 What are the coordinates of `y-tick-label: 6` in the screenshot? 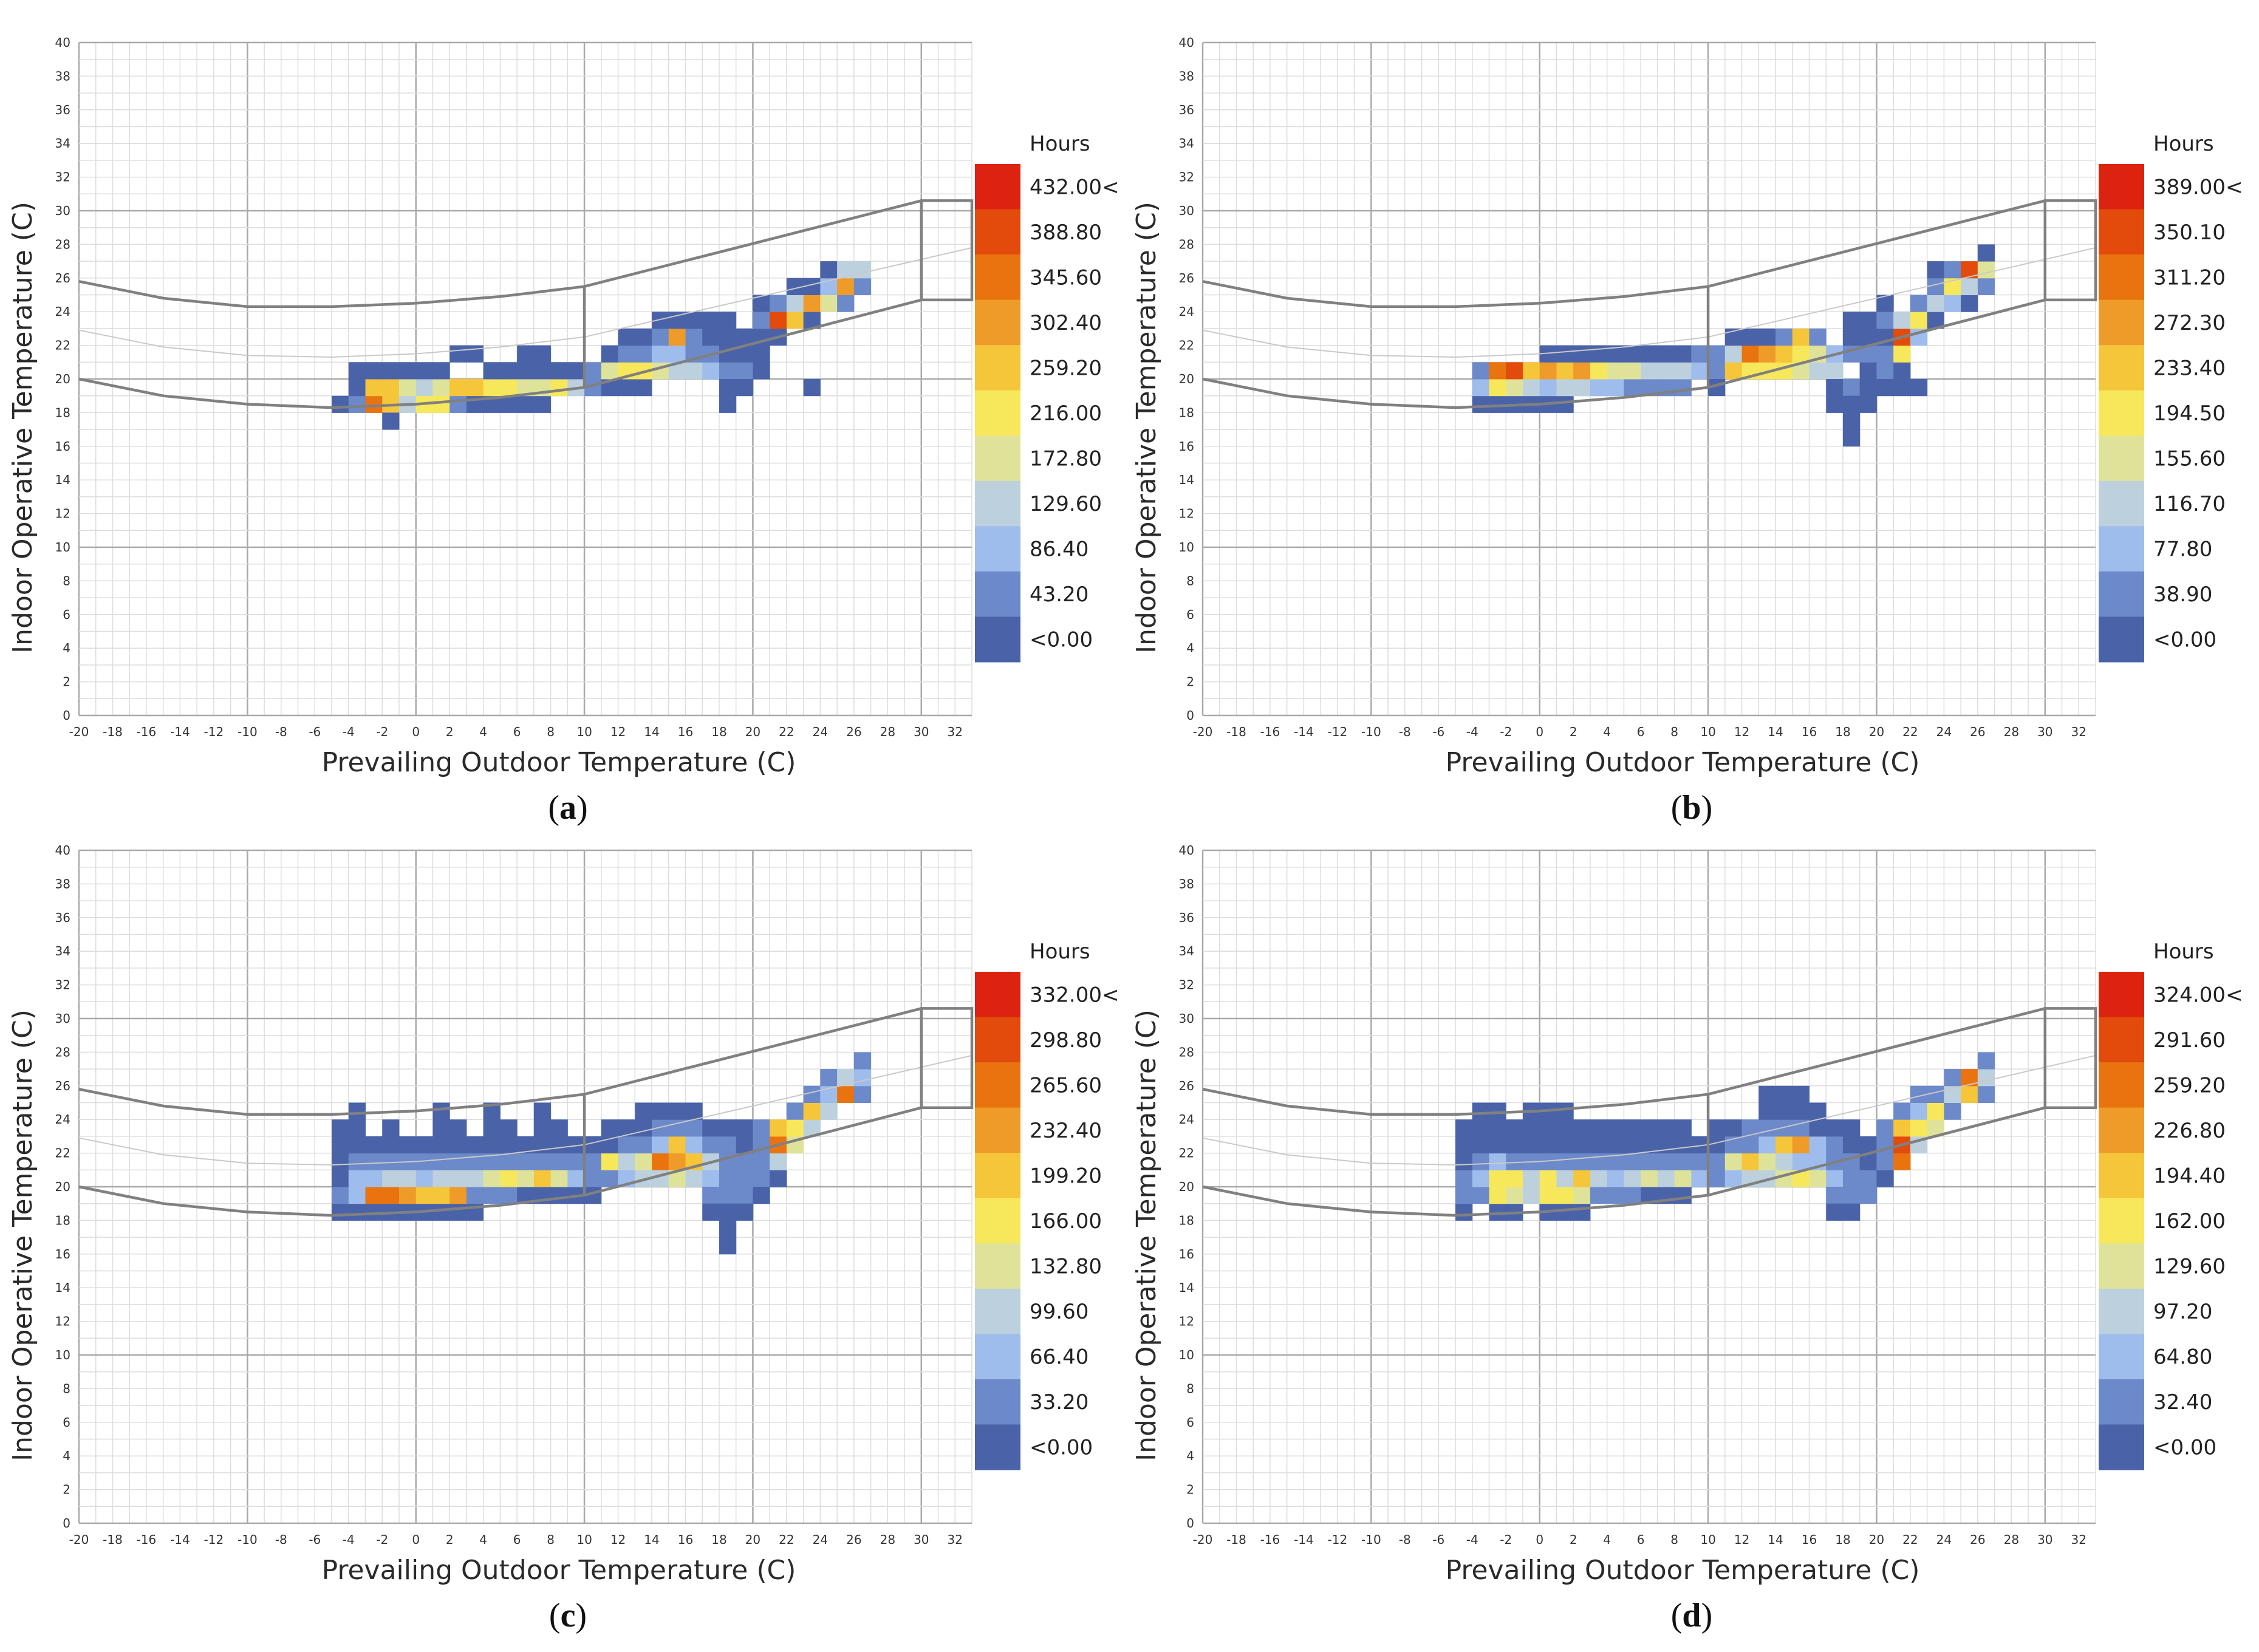 It's located at (66, 614).